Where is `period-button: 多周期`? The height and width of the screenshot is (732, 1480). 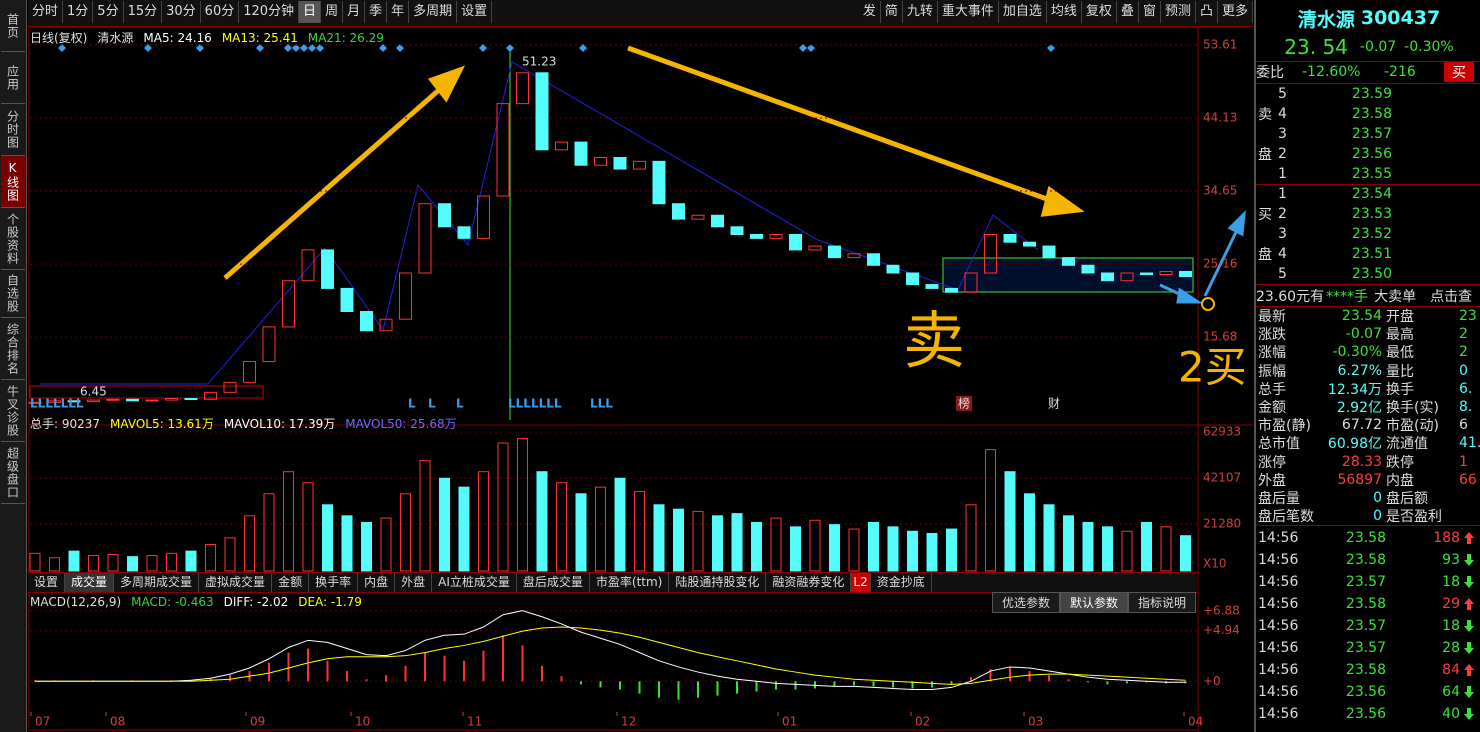 period-button: 多周期 is located at coordinates (433, 12).